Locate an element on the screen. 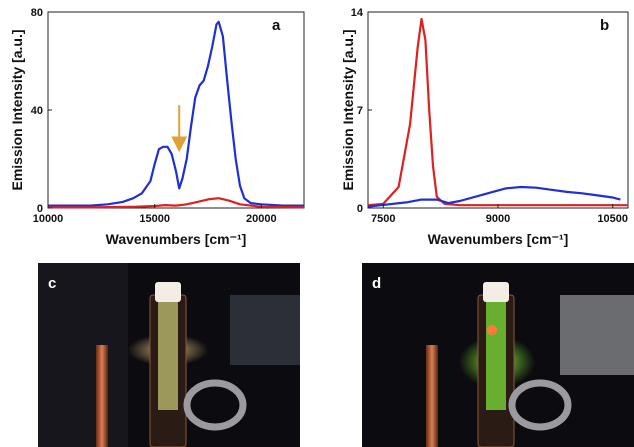 This screenshot has height=447, width=634. x-tick-label-a: 15000 is located at coordinates (154, 219).